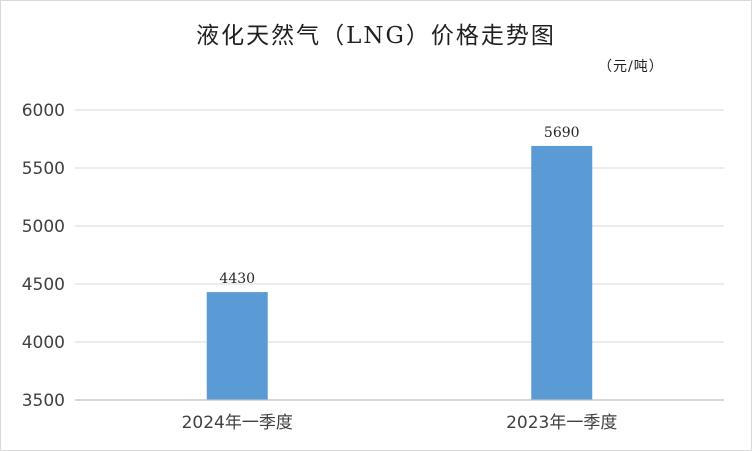  What do you see at coordinates (43, 256) in the screenshot?
I see `y-axis: 3500 4000 4500 5000 5500 6000` at bounding box center [43, 256].